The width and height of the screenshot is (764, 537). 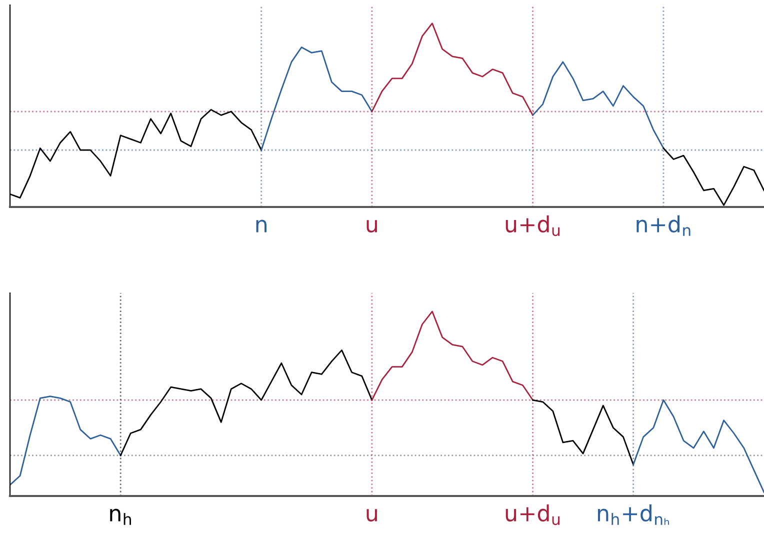 What do you see at coordinates (663, 225) in the screenshot?
I see `x-tick-label: n+d$_{n}$` at bounding box center [663, 225].